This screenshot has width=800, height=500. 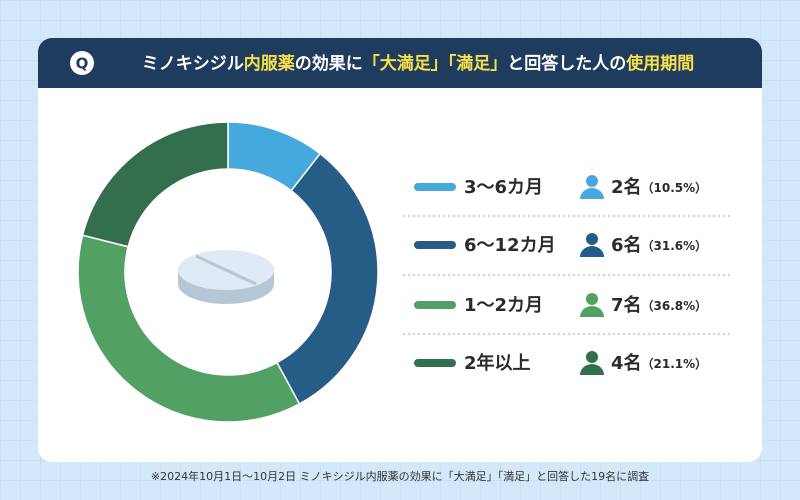 What do you see at coordinates (675, 245) in the screenshot?
I see `count-percent: （31.6%）` at bounding box center [675, 245].